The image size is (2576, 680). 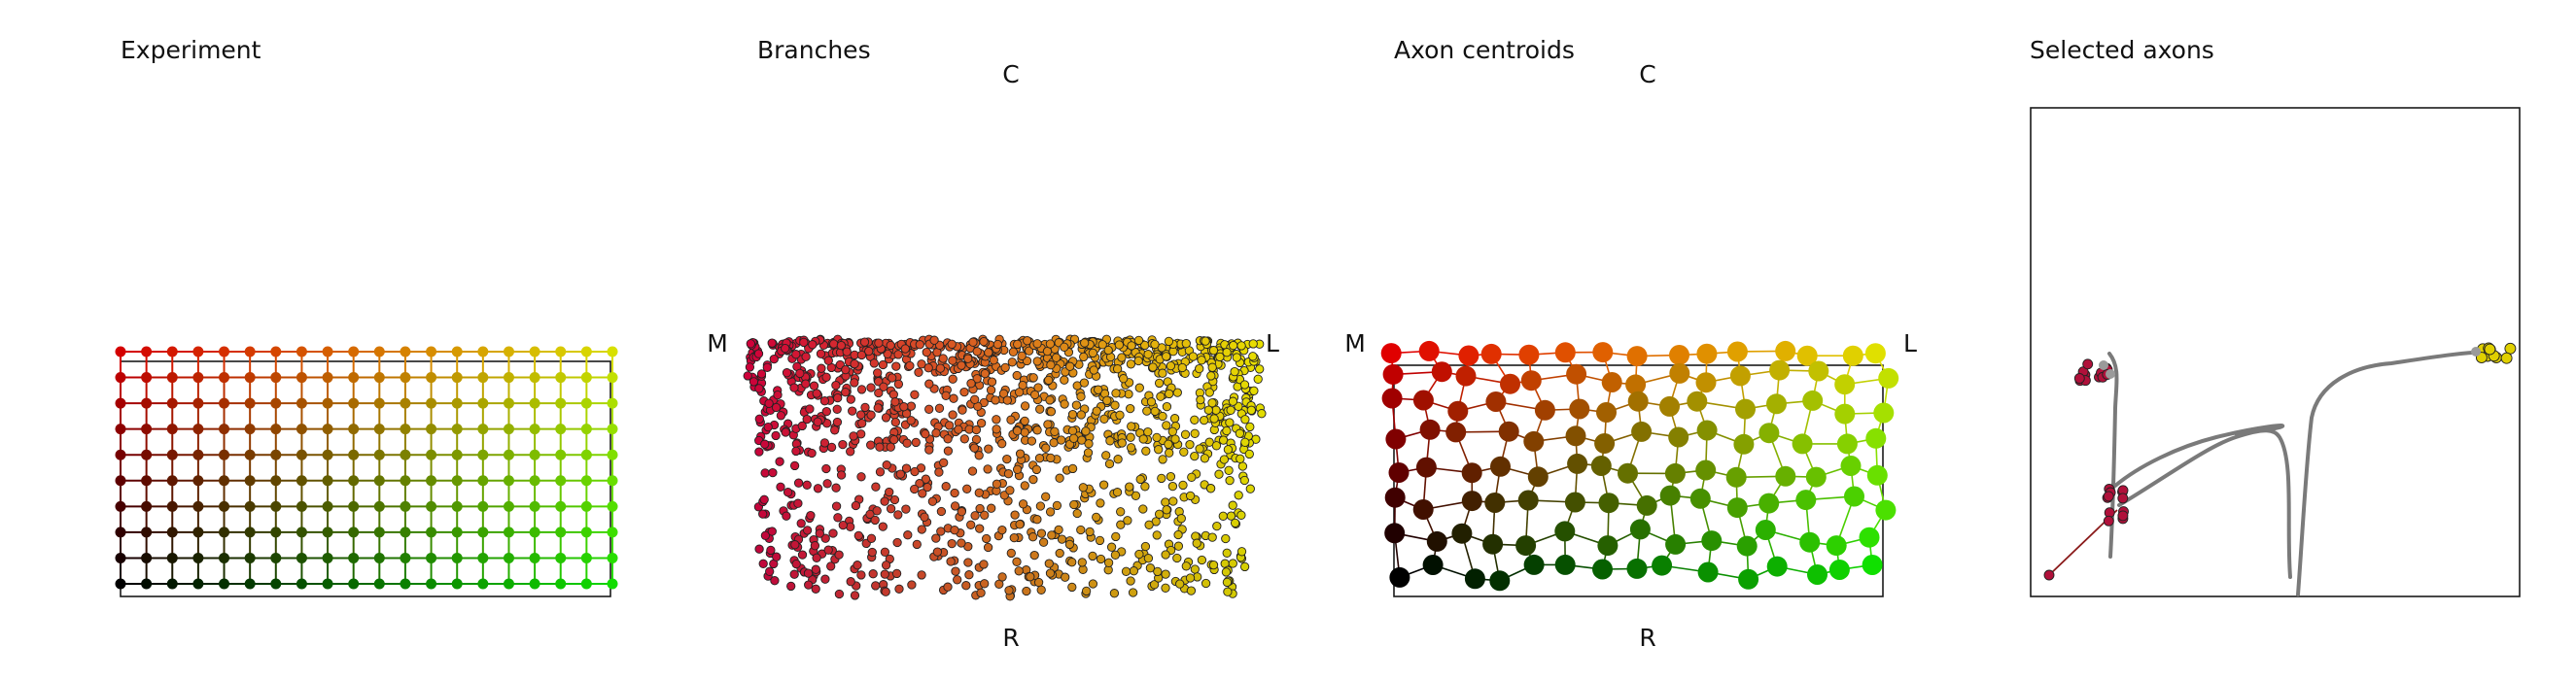 What do you see at coordinates (814, 50) in the screenshot?
I see `panel-title-branches: Branches` at bounding box center [814, 50].